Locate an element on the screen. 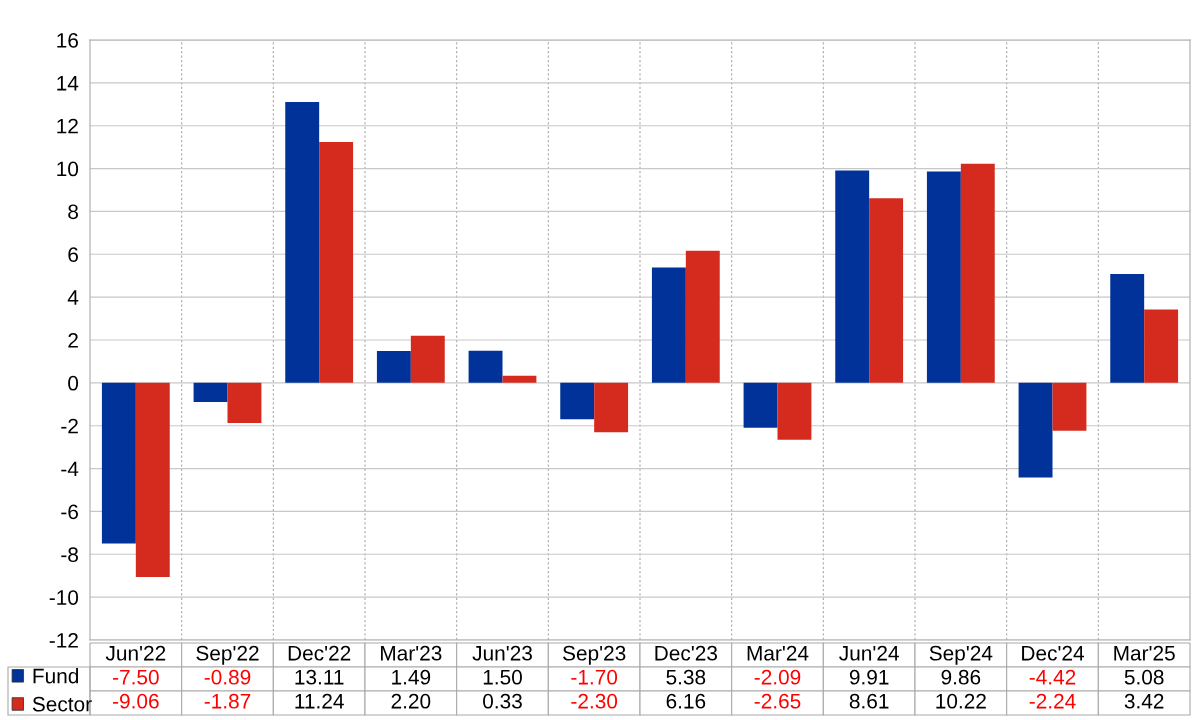 This screenshot has height=720, width=1200. data-label: 3.42 is located at coordinates (1144, 701).